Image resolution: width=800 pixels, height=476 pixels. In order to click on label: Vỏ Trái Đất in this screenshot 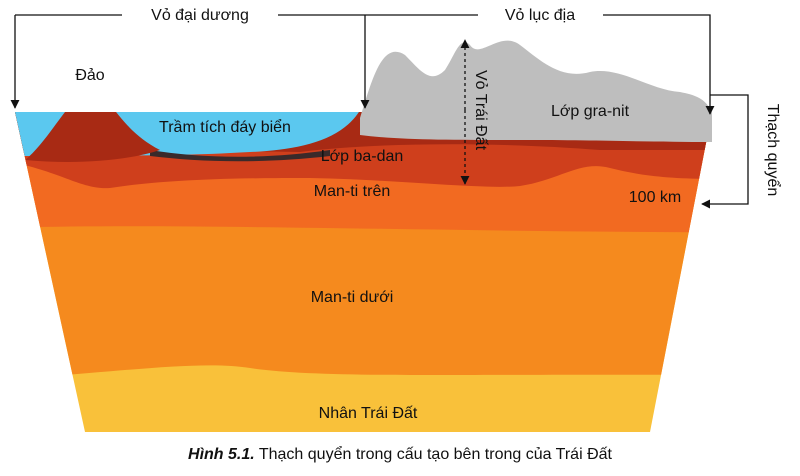, I will do `click(480, 110)`.